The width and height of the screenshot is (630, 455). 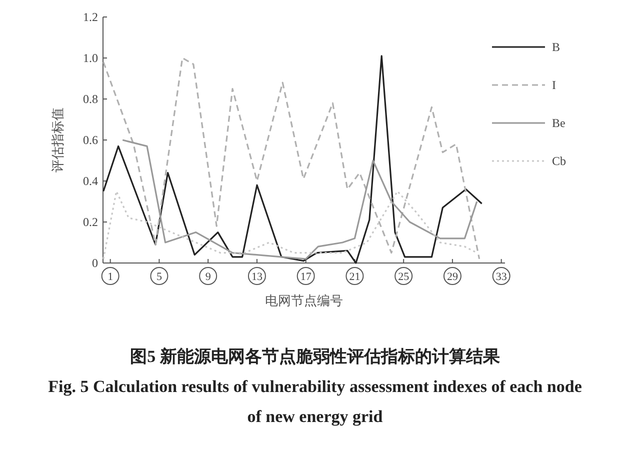 What do you see at coordinates (559, 123) in the screenshot?
I see `legend-label: Be` at bounding box center [559, 123].